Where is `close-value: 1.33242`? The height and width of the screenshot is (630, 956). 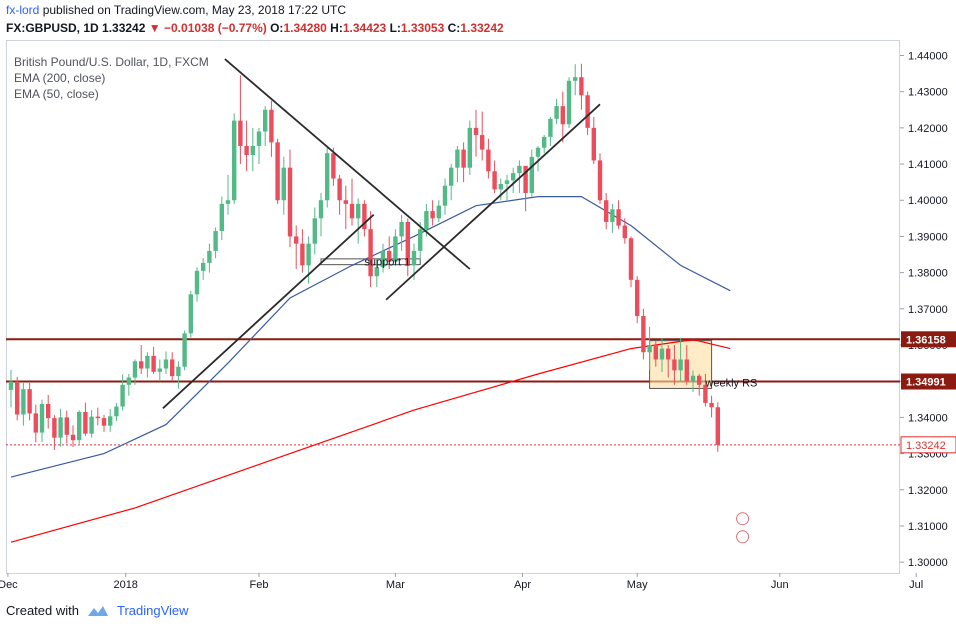
close-value: 1.33242 is located at coordinates (124, 28).